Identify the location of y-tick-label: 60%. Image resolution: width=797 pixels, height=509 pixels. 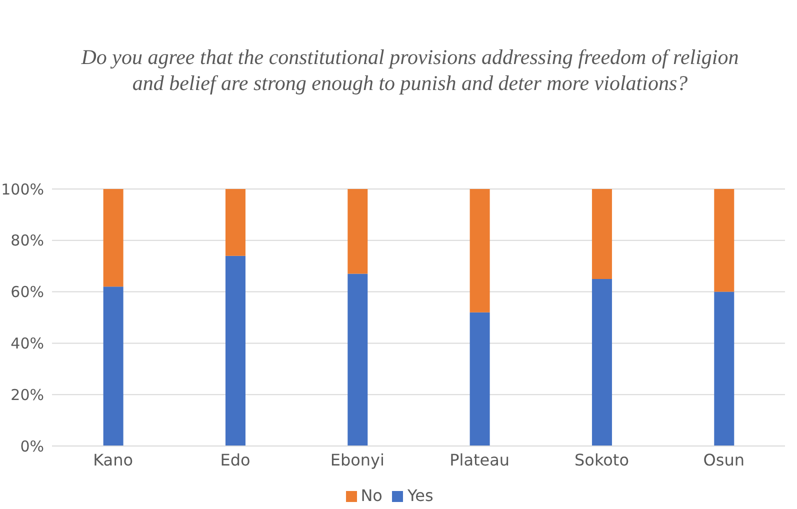
(27, 292).